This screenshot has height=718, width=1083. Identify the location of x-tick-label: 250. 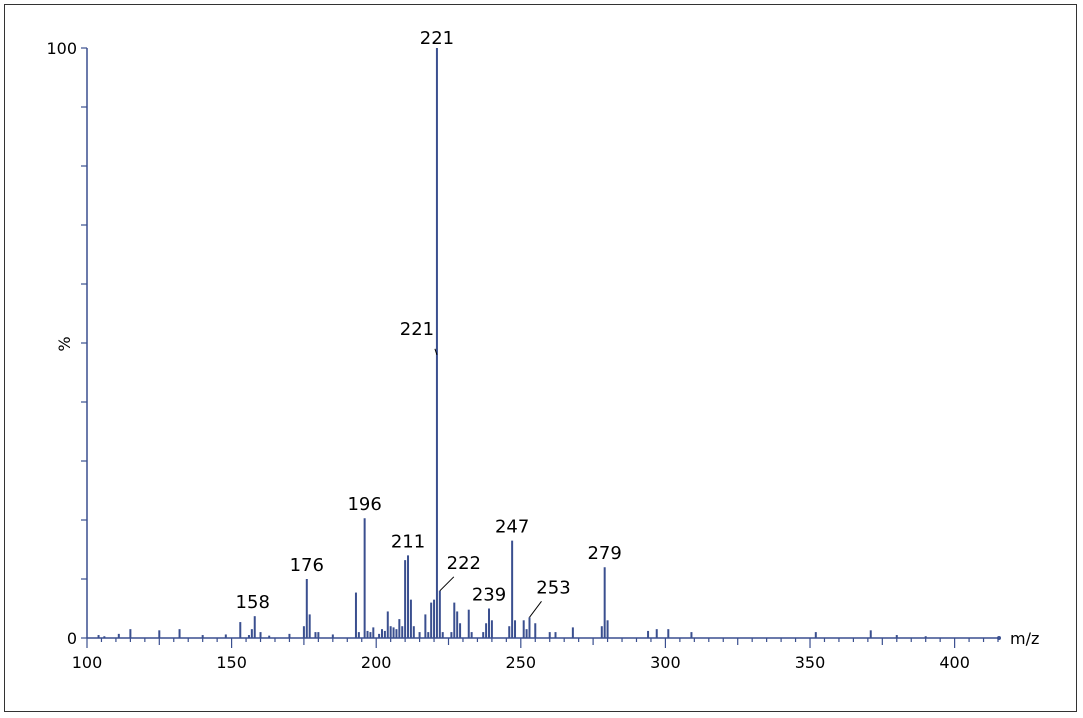
(521, 662).